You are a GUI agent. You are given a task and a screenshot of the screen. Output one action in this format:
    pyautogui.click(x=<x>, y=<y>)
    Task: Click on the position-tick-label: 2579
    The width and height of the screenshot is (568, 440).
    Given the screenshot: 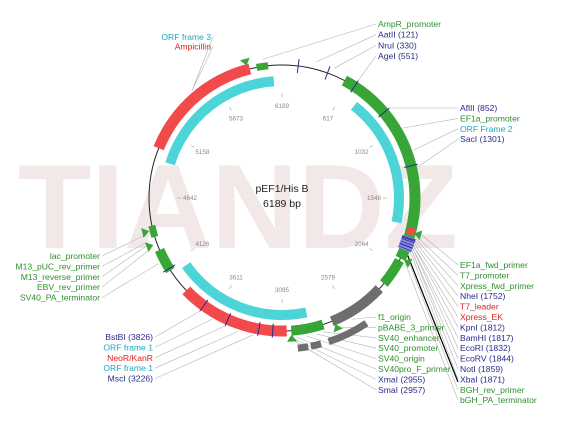 What is the action you would take?
    pyautogui.click(x=328, y=278)
    